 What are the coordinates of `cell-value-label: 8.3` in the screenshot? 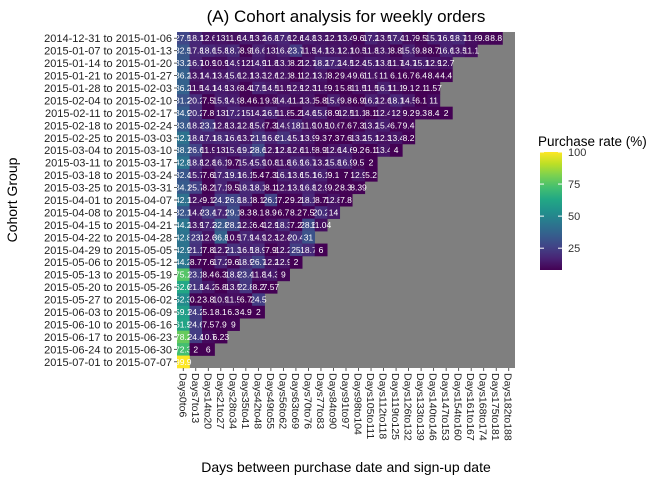 It's located at (246, 212).